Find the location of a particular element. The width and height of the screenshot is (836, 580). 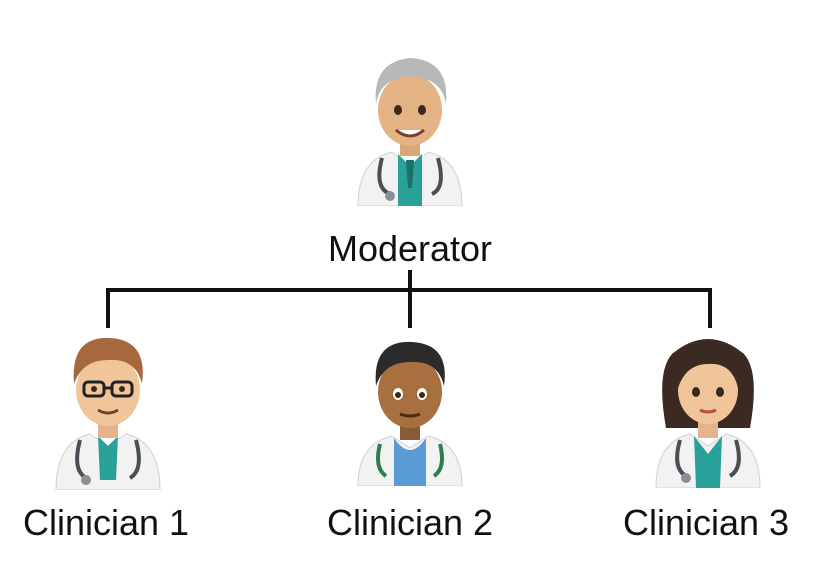

doctor-woman-icon is located at coordinates (708, 410).